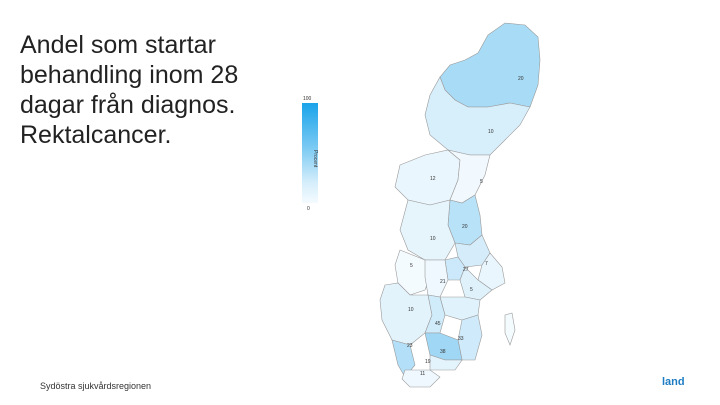  I want to click on map-label-11: 5, so click(471, 290).